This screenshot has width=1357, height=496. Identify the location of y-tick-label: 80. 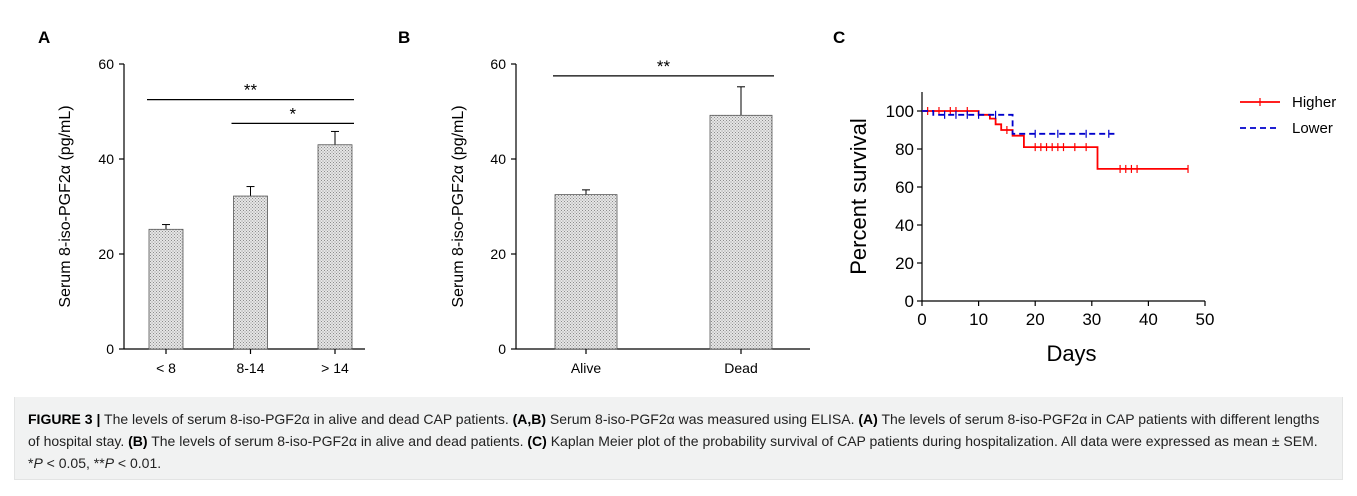
(904, 149).